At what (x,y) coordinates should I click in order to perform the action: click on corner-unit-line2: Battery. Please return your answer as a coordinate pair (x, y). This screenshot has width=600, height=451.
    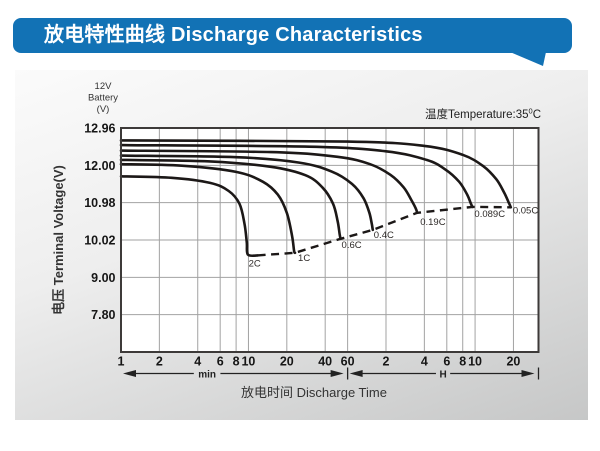
    Looking at the image, I should click on (103, 98).